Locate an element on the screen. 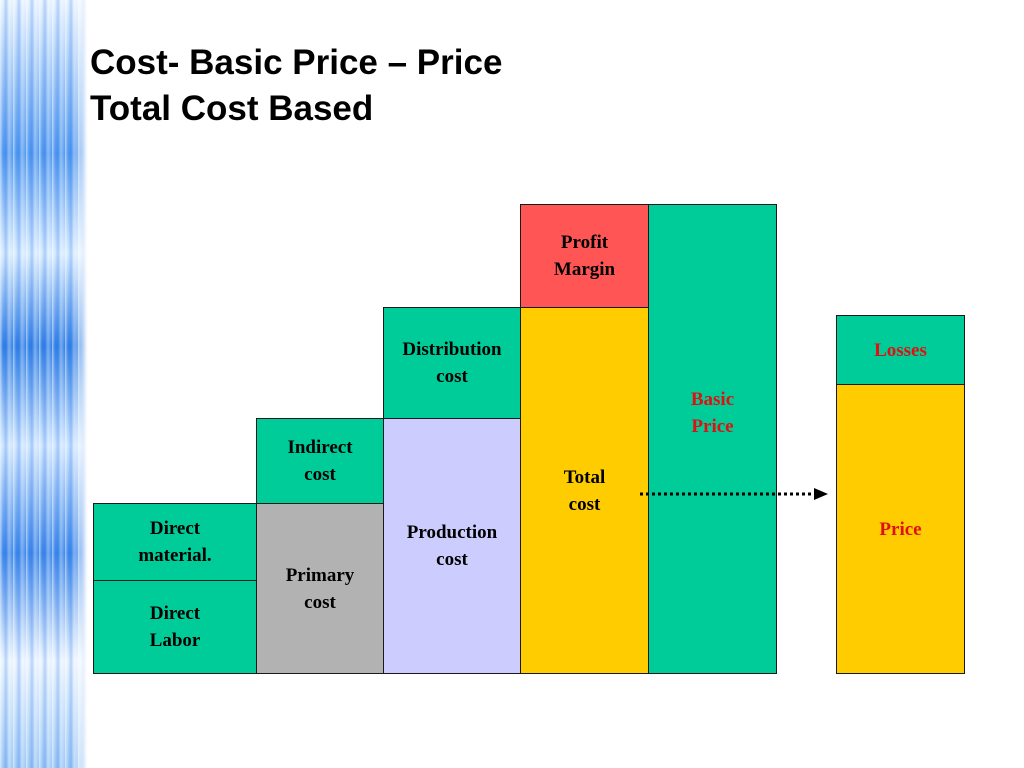  primary-cost-box: Primary cost is located at coordinates (320, 588).